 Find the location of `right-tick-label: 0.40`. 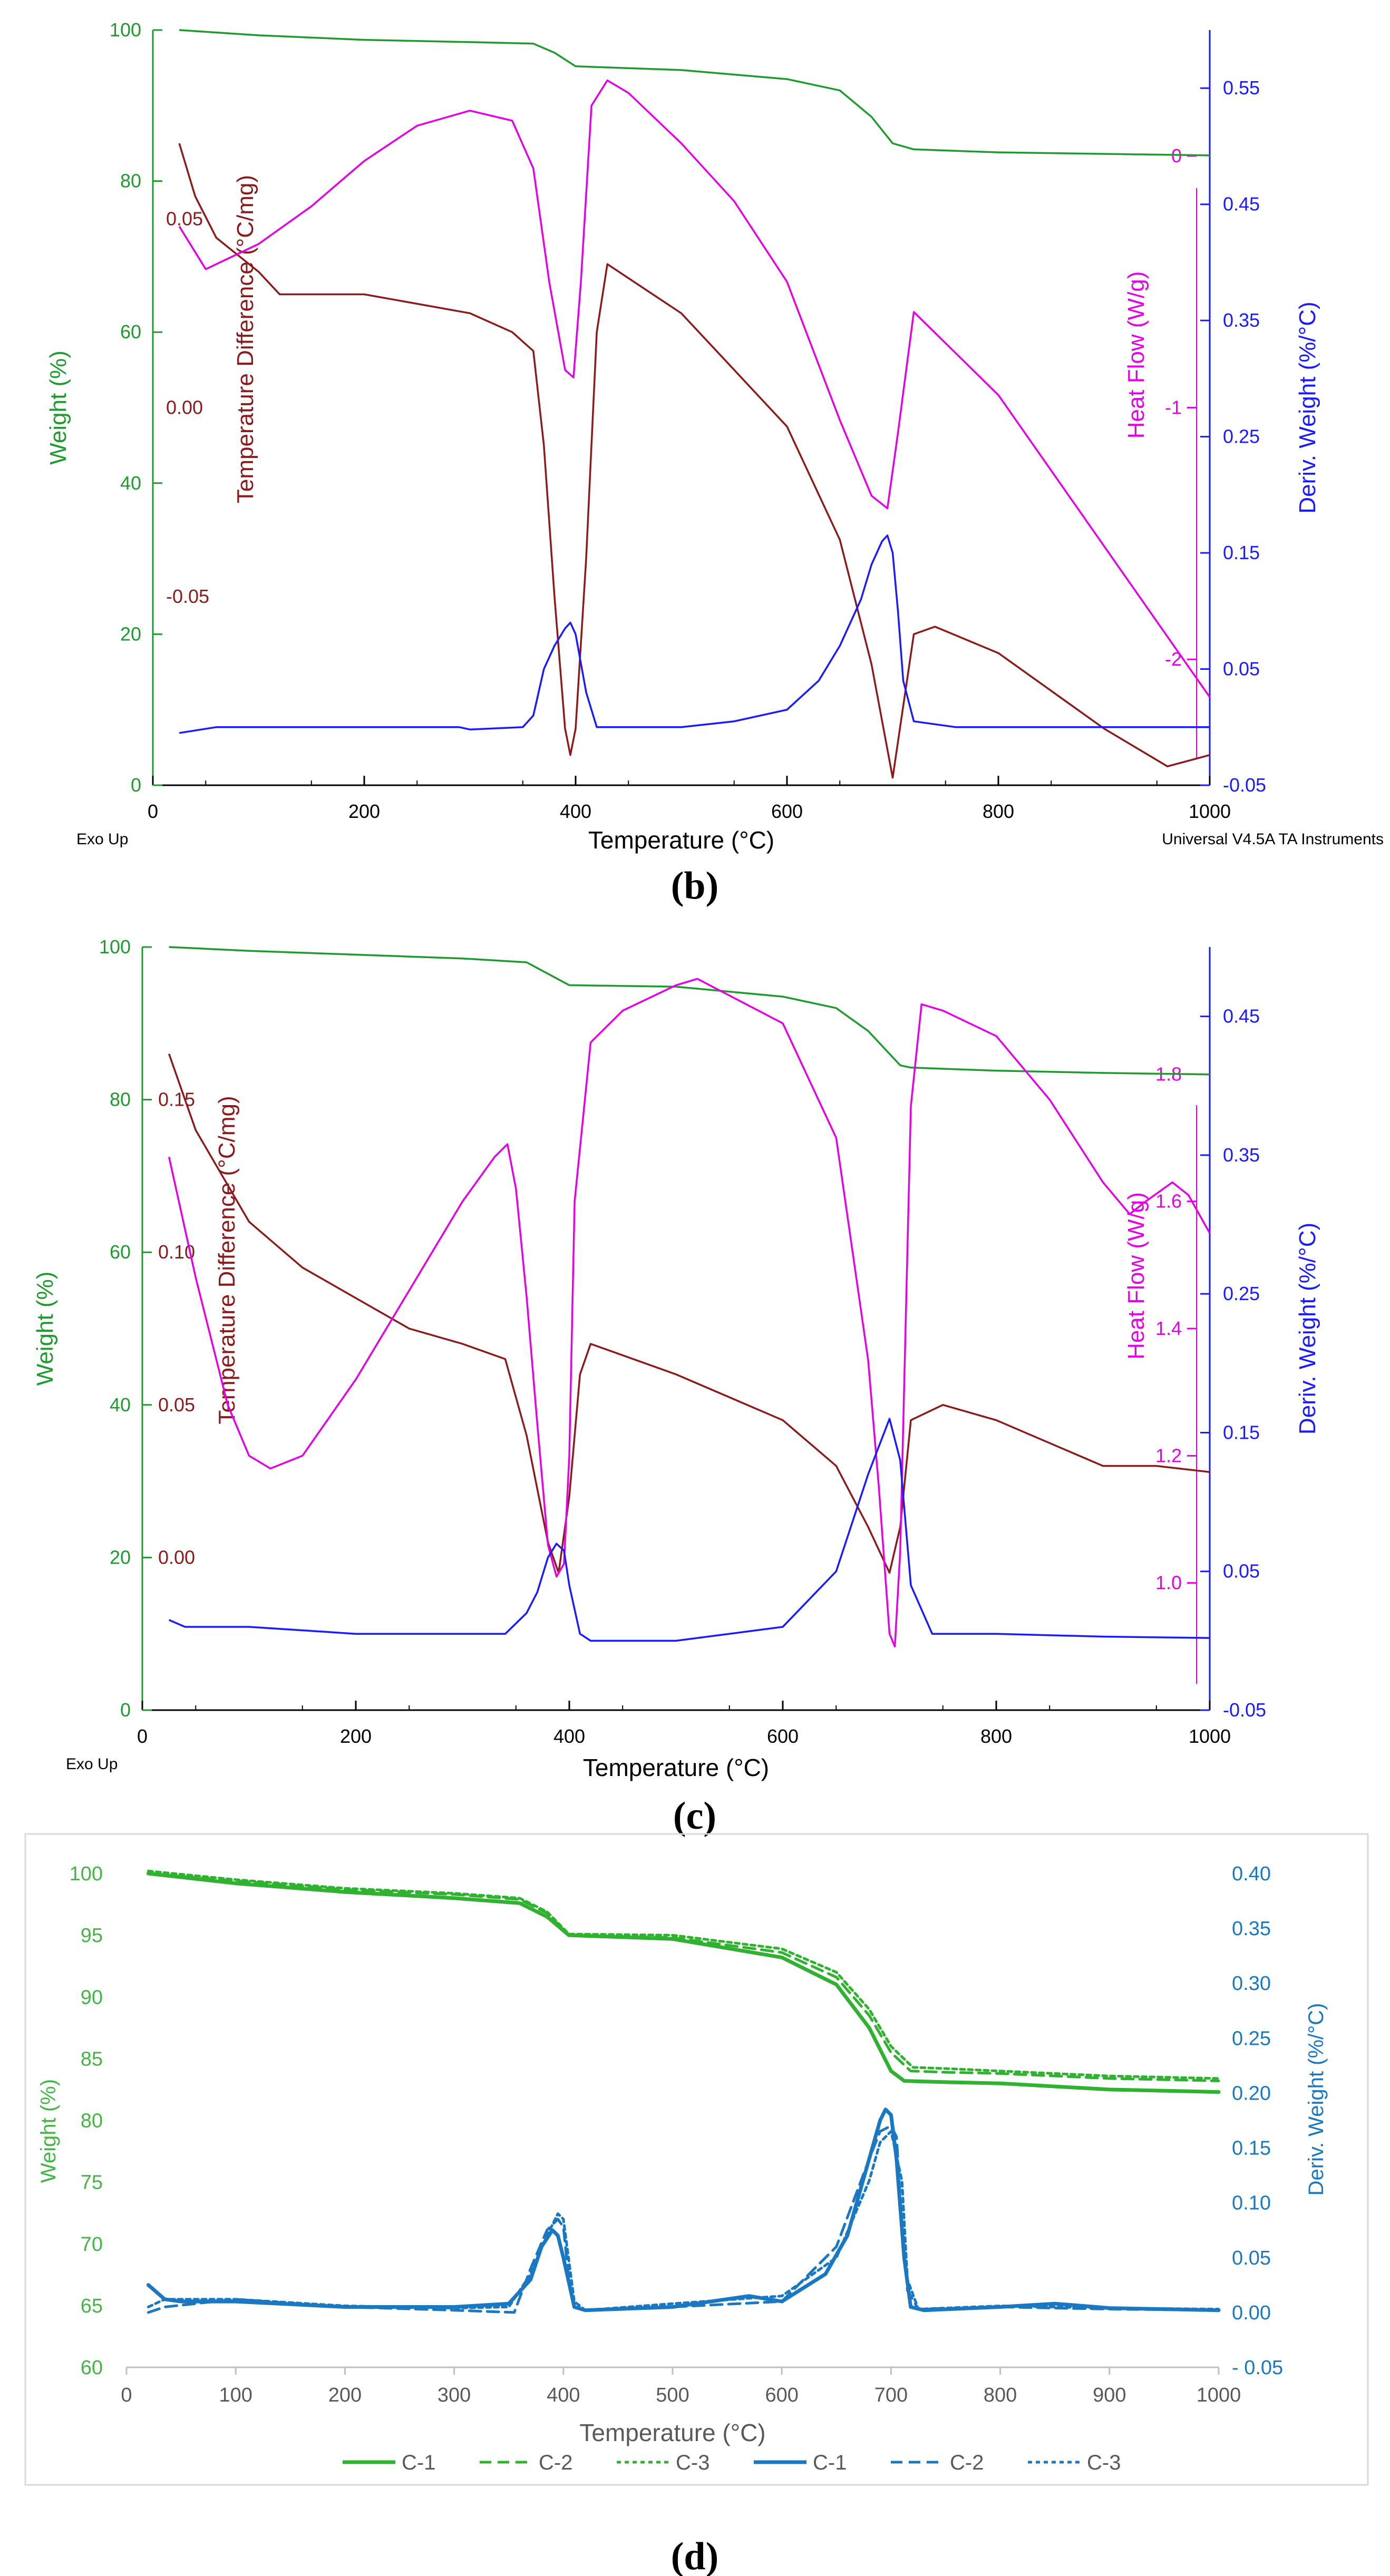

right-tick-label: 0.40 is located at coordinates (1251, 1874).